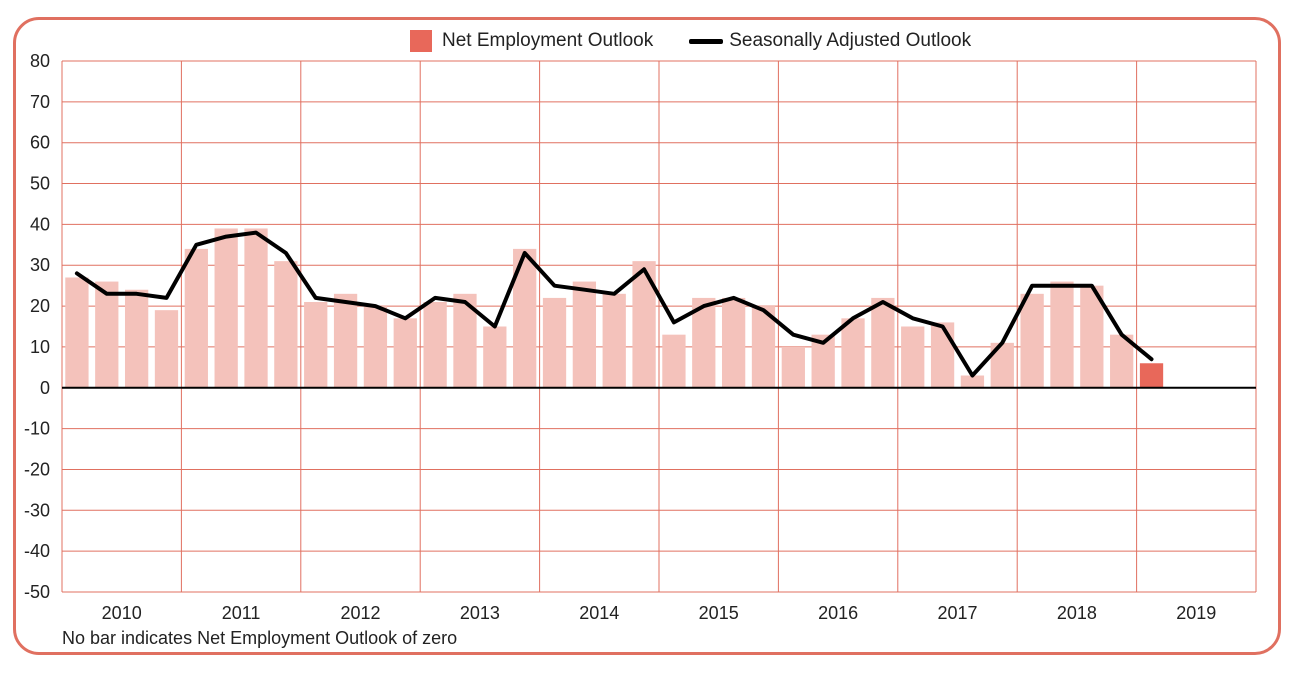 Image resolution: width=1300 pixels, height=674 pixels. I want to click on x-tick-label: 2014, so click(599, 613).